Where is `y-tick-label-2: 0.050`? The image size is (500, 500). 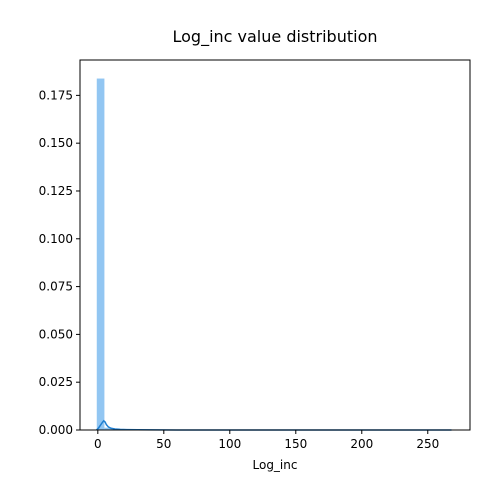 y-tick-label-2: 0.050 is located at coordinates (56, 334).